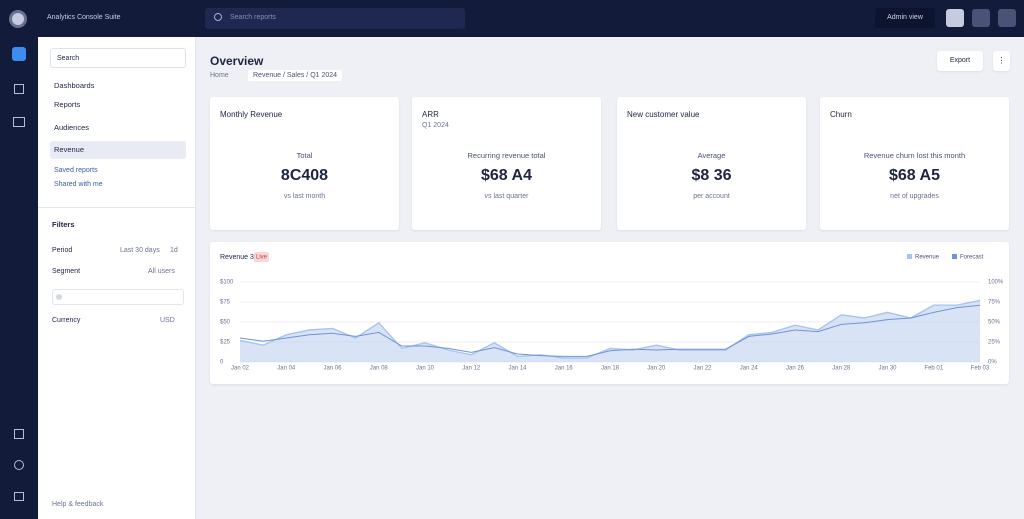 This screenshot has height=519, width=1024. What do you see at coordinates (914, 155) in the screenshot?
I see `kpi-caption: Revenue churn lost this month` at bounding box center [914, 155].